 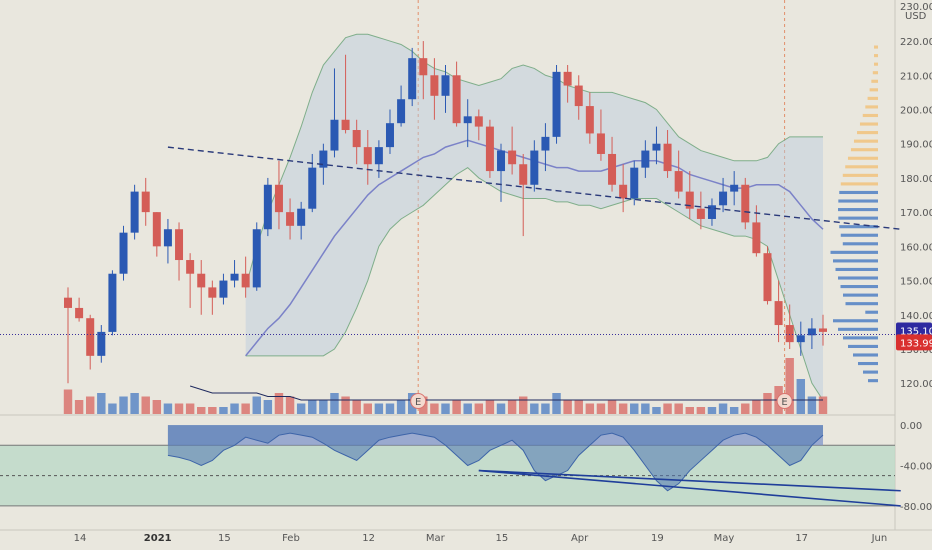 I want to click on time-tick-label: 19, so click(x=657, y=538).